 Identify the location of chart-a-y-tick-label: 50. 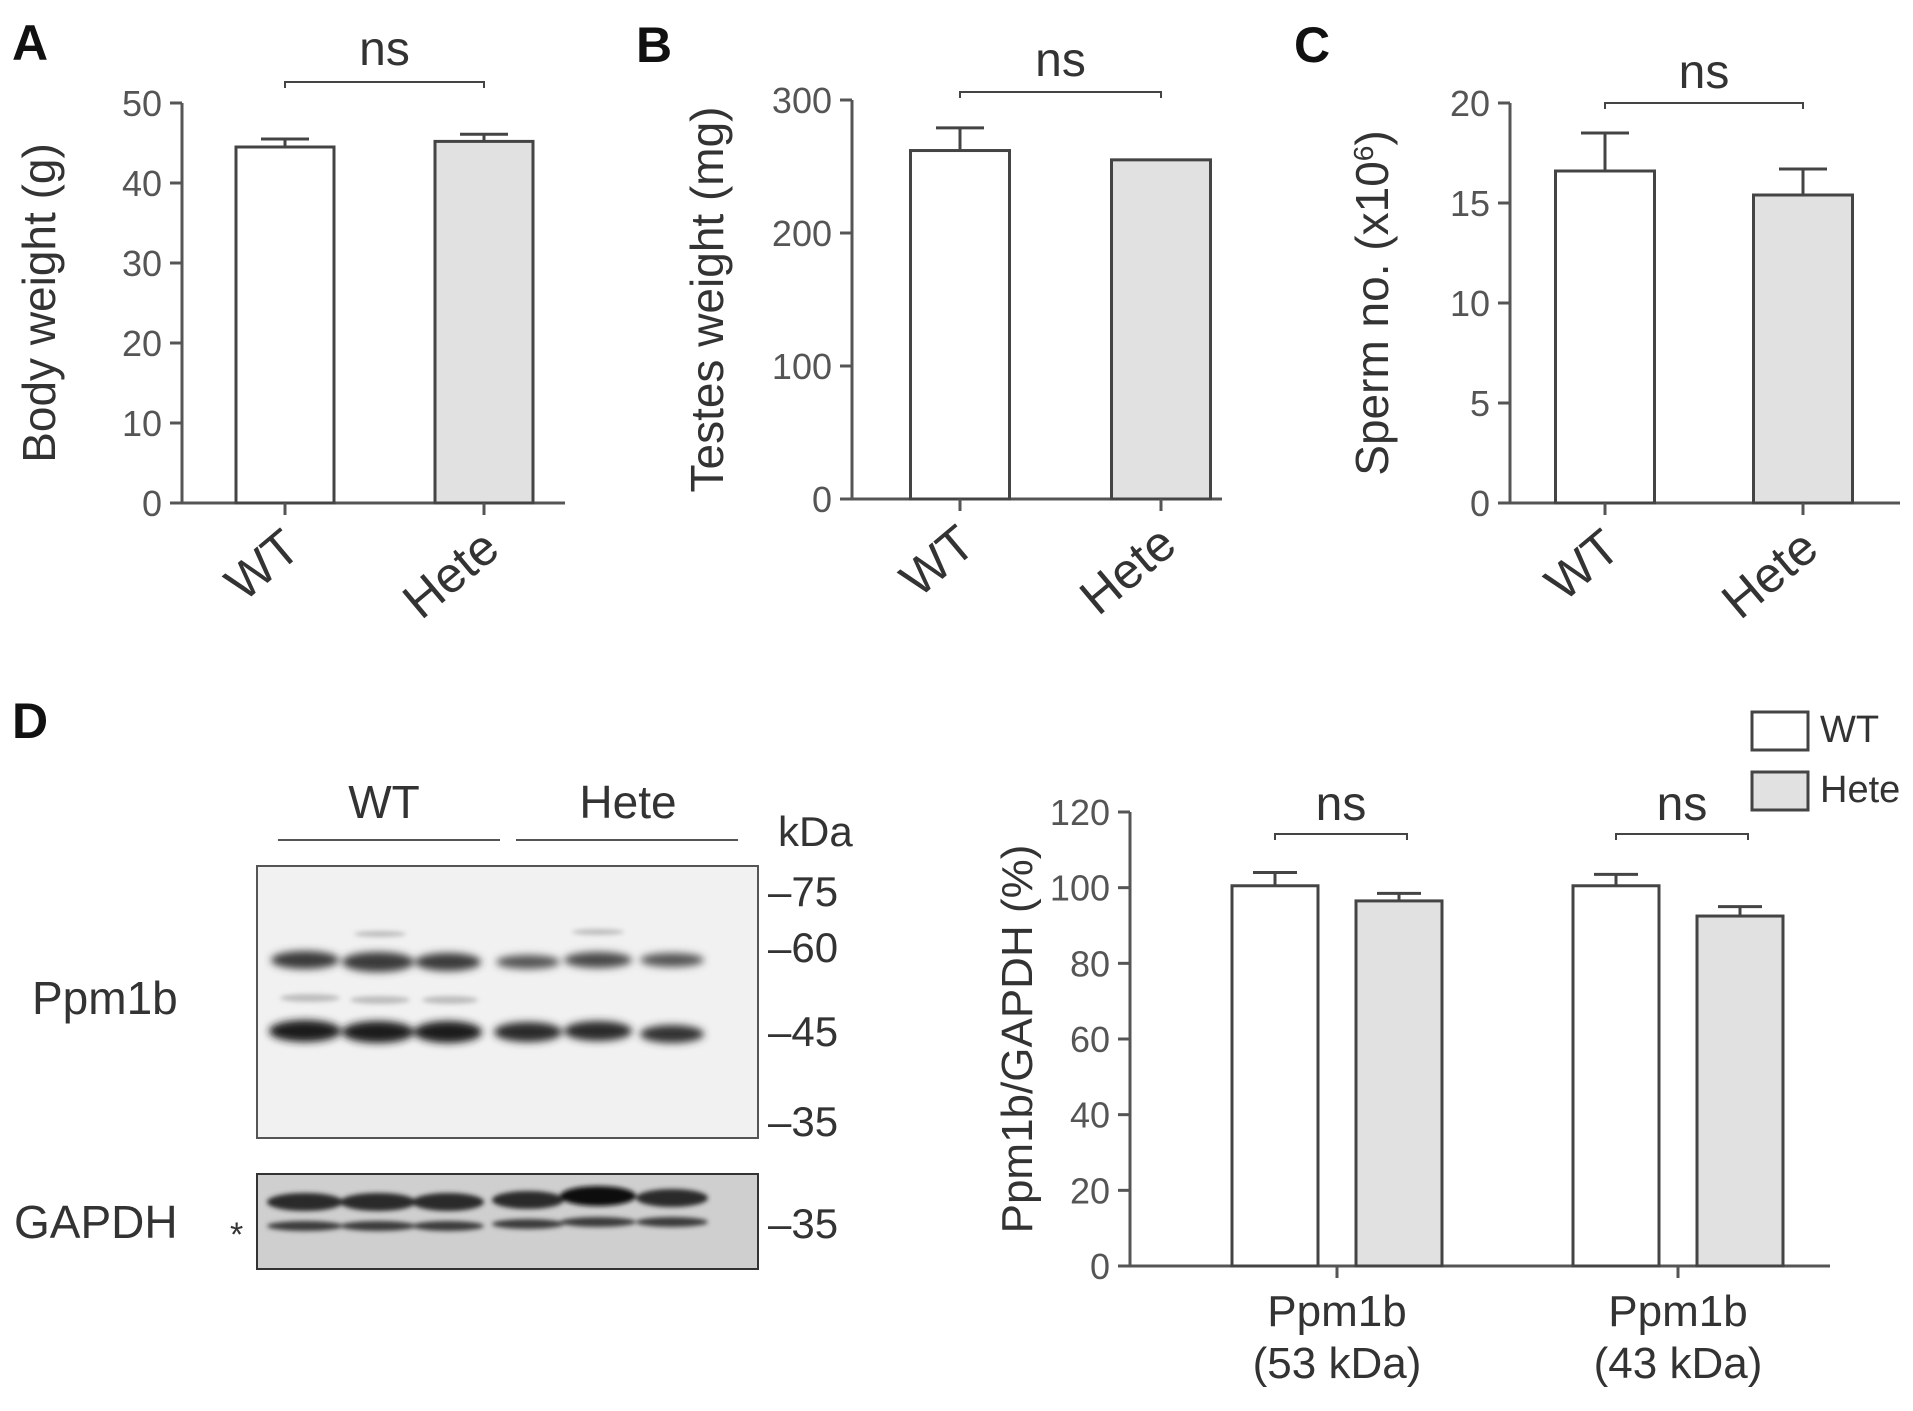
(142, 103).